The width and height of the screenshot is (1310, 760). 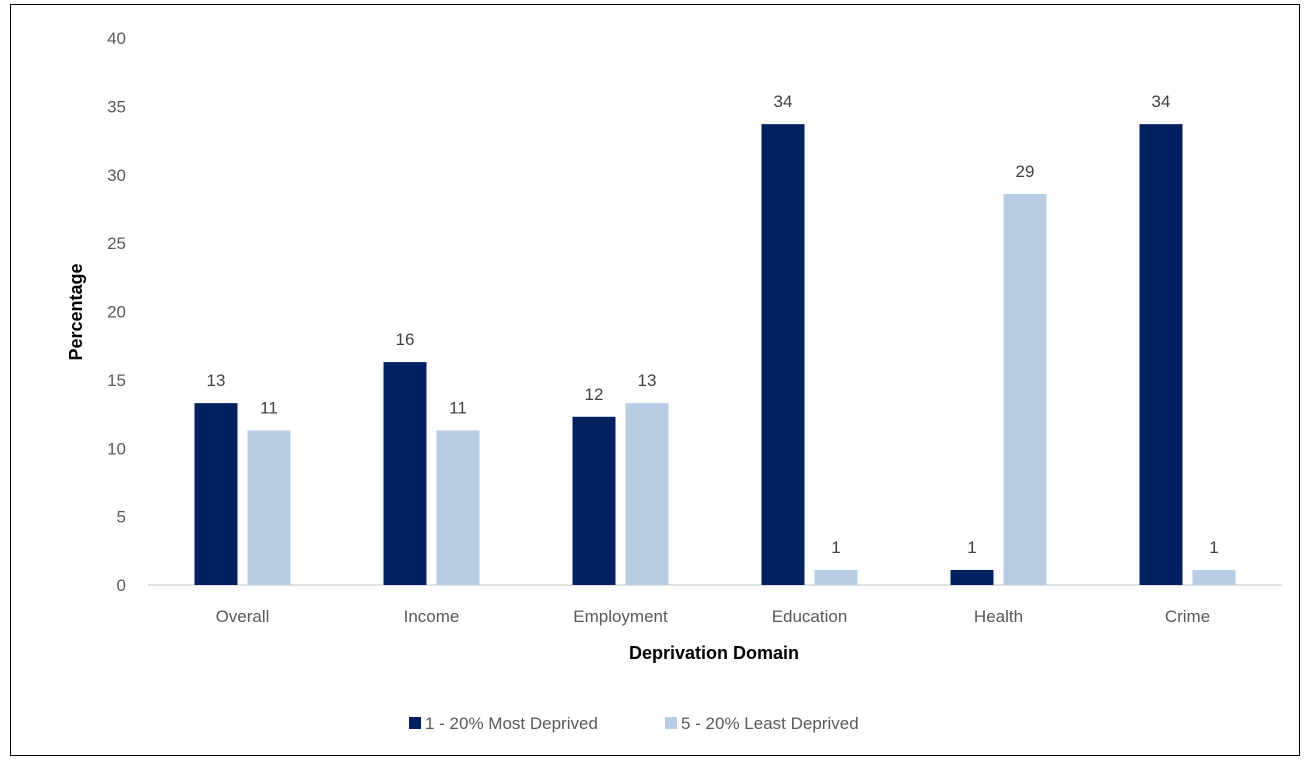 What do you see at coordinates (116, 243) in the screenshot?
I see `y-tick-label: 25` at bounding box center [116, 243].